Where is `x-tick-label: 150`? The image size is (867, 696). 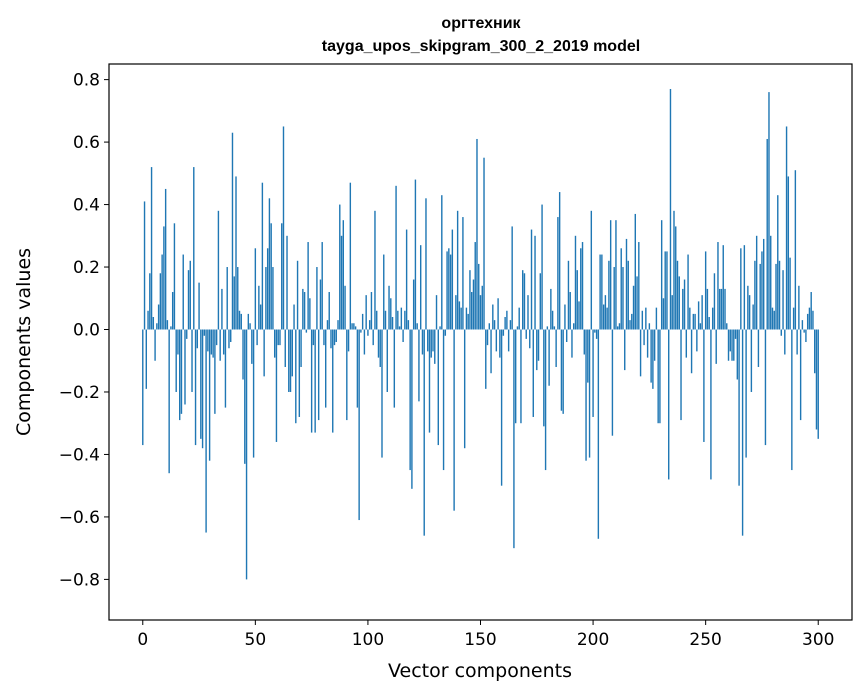
x-tick-label: 150 is located at coordinates (480, 640).